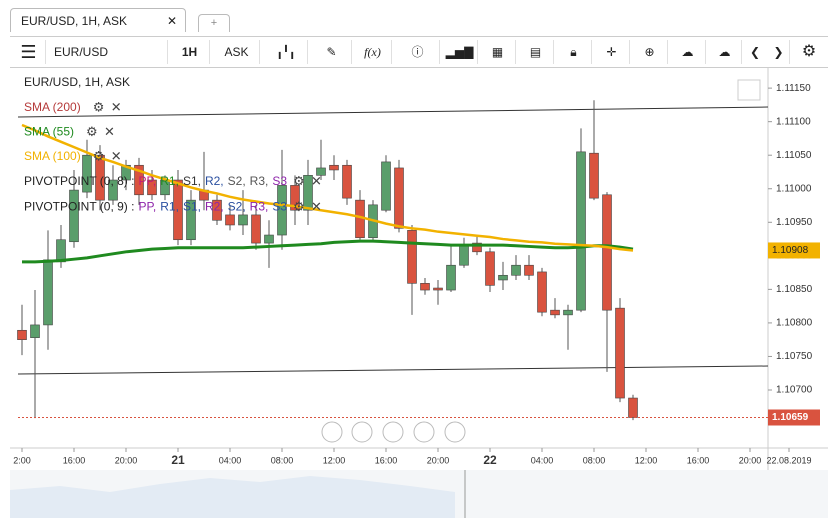 Image resolution: width=828 pixels, height=518 pixels. I want to click on navigator-area, so click(232, 497).